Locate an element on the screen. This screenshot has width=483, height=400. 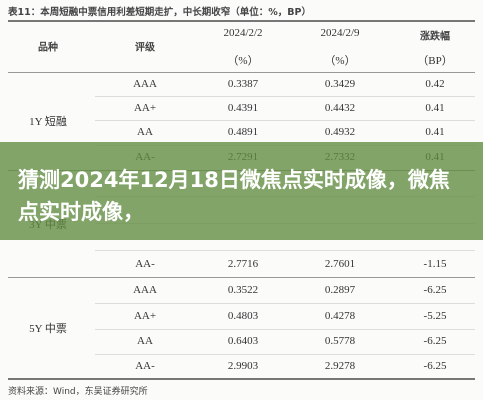
cell: 0.4891 is located at coordinates (243, 132).